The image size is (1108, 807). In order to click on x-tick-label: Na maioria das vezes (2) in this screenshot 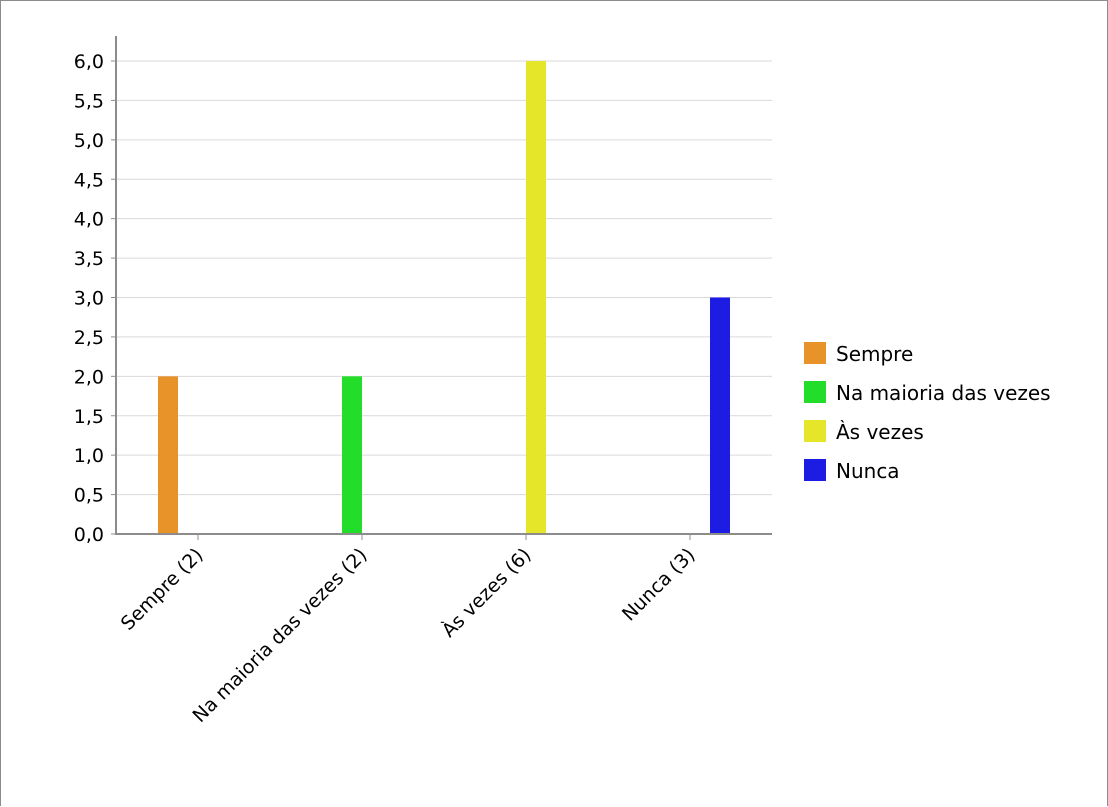, I will do `click(280, 635)`.